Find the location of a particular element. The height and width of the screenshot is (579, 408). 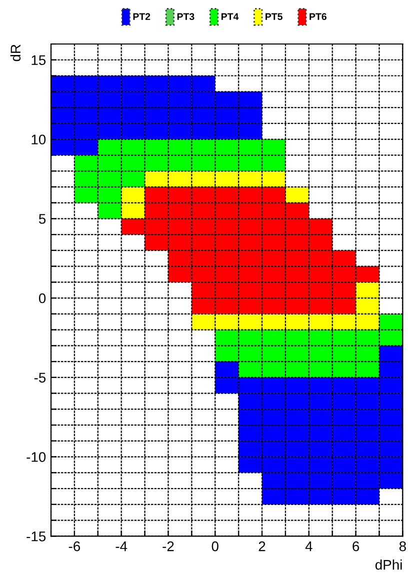

y-tick-label: 0 is located at coordinates (42, 298).